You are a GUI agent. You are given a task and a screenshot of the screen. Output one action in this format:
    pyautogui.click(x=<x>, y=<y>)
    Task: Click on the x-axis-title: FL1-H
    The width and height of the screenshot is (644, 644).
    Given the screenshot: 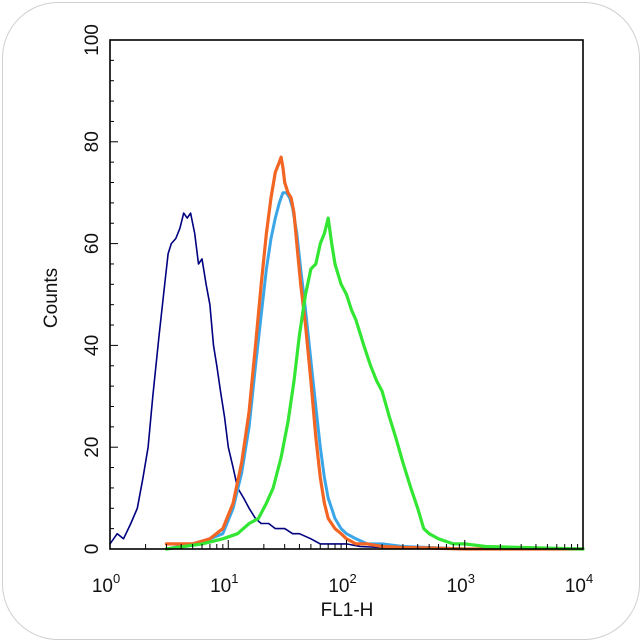 What is the action you would take?
    pyautogui.click(x=347, y=610)
    